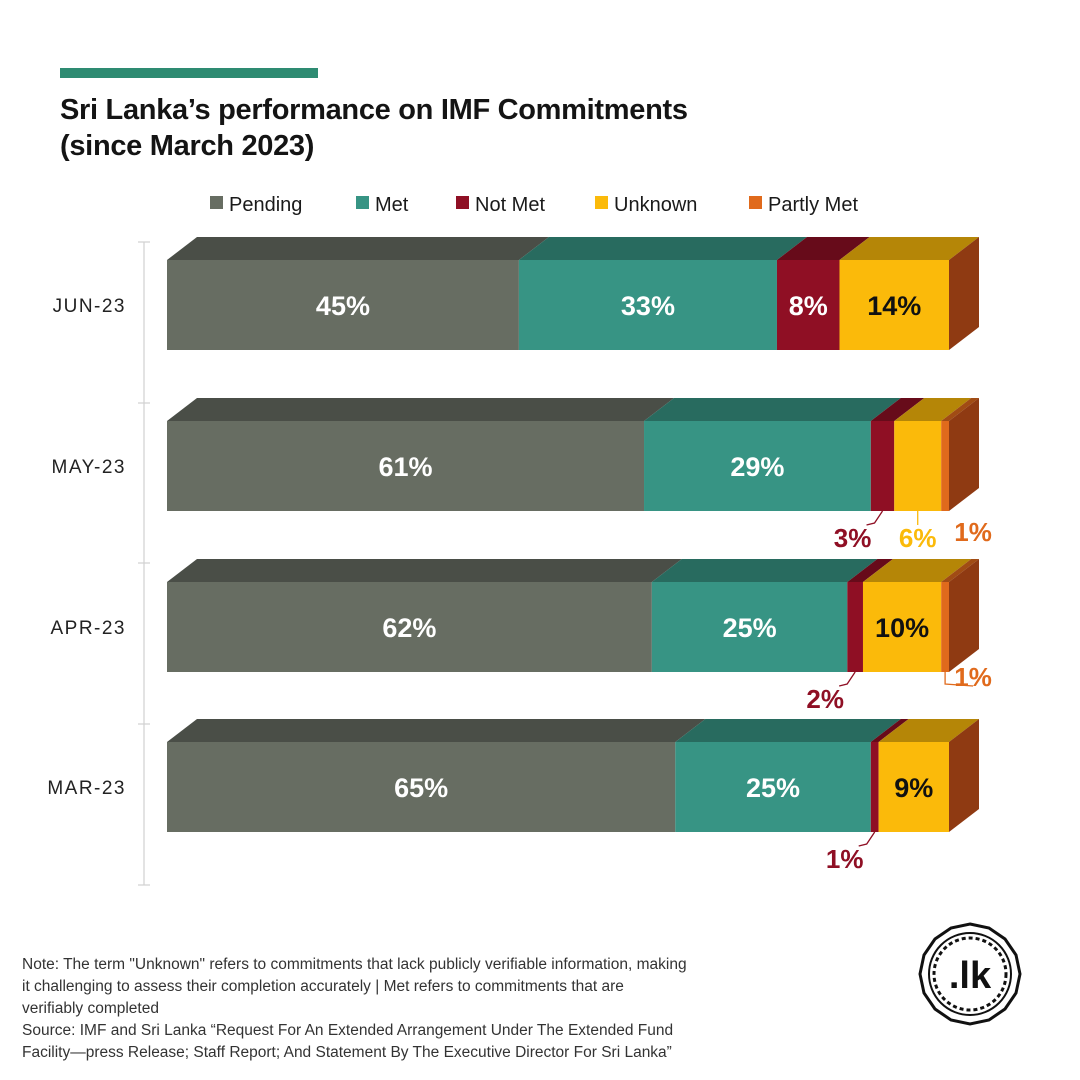 This screenshot has height=1080, width=1080. I want to click on category-label: APR-23, so click(88, 628).